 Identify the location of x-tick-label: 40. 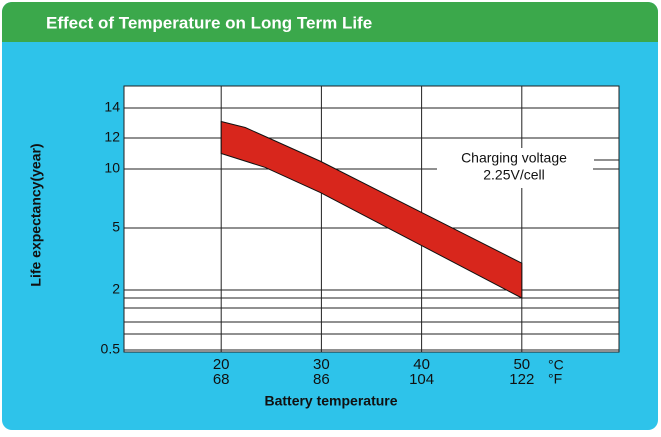
(421, 364).